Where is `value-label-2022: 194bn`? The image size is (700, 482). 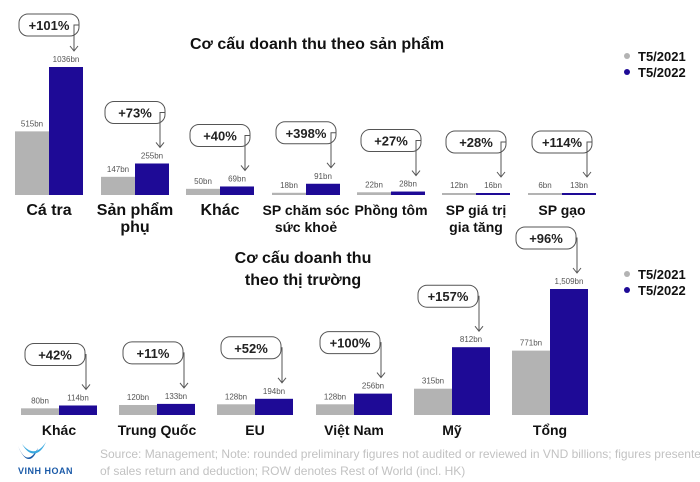
value-label-2022: 194bn is located at coordinates (274, 391).